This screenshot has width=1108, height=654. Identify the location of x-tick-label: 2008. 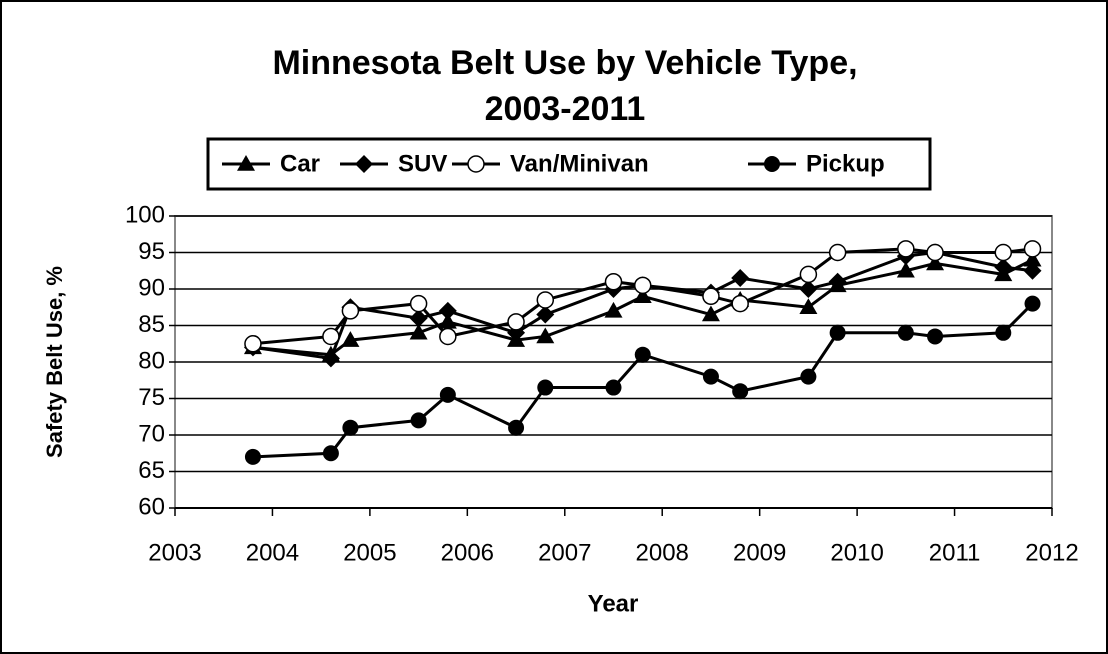
(662, 552).